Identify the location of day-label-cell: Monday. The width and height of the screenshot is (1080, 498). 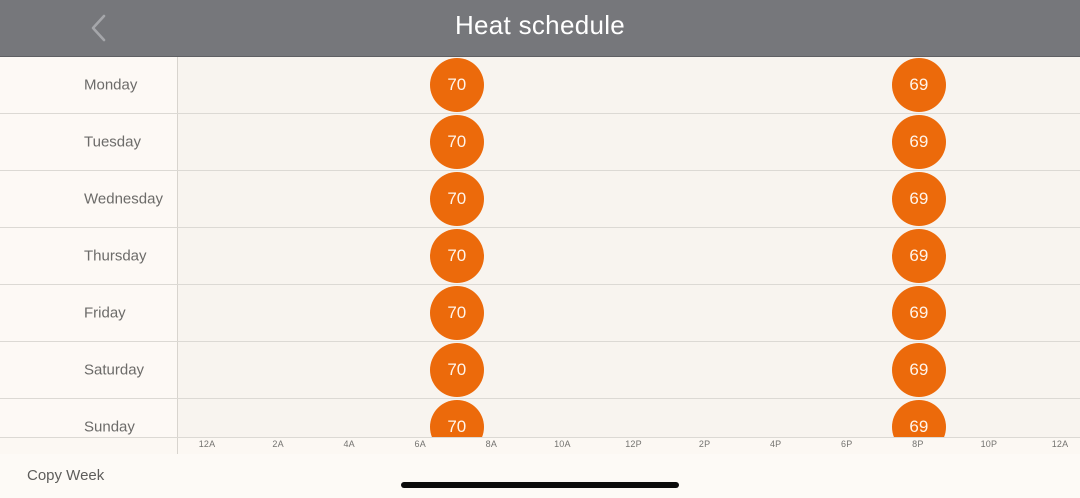
(88, 85).